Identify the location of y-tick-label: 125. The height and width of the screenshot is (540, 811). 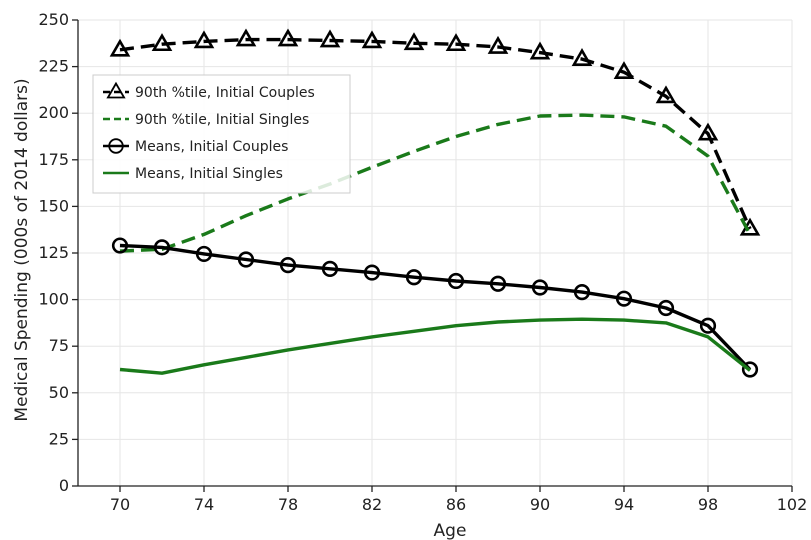
(53, 252).